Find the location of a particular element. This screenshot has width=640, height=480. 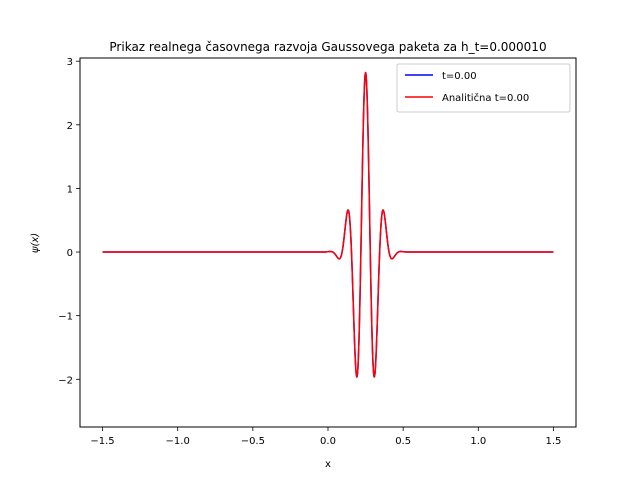

x-tick-label: 1.0 is located at coordinates (478, 441).